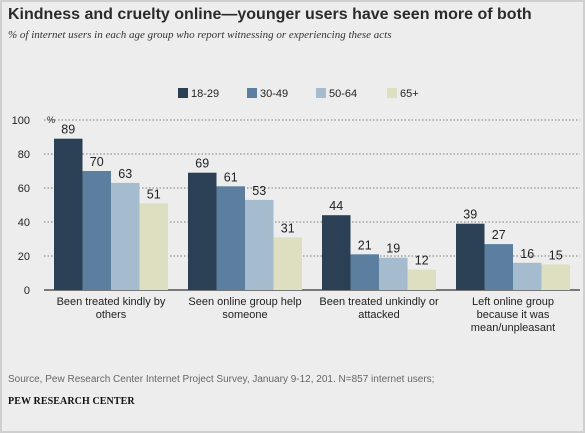 The height and width of the screenshot is (433, 585). Describe the element at coordinates (274, 94) in the screenshot. I see `legend-label: 30-49` at that location.